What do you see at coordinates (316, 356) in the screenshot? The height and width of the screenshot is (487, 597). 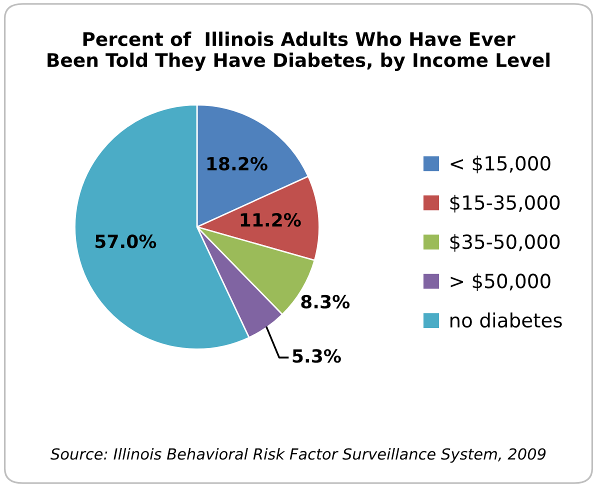 I see `data-label: 5.3%` at bounding box center [316, 356].